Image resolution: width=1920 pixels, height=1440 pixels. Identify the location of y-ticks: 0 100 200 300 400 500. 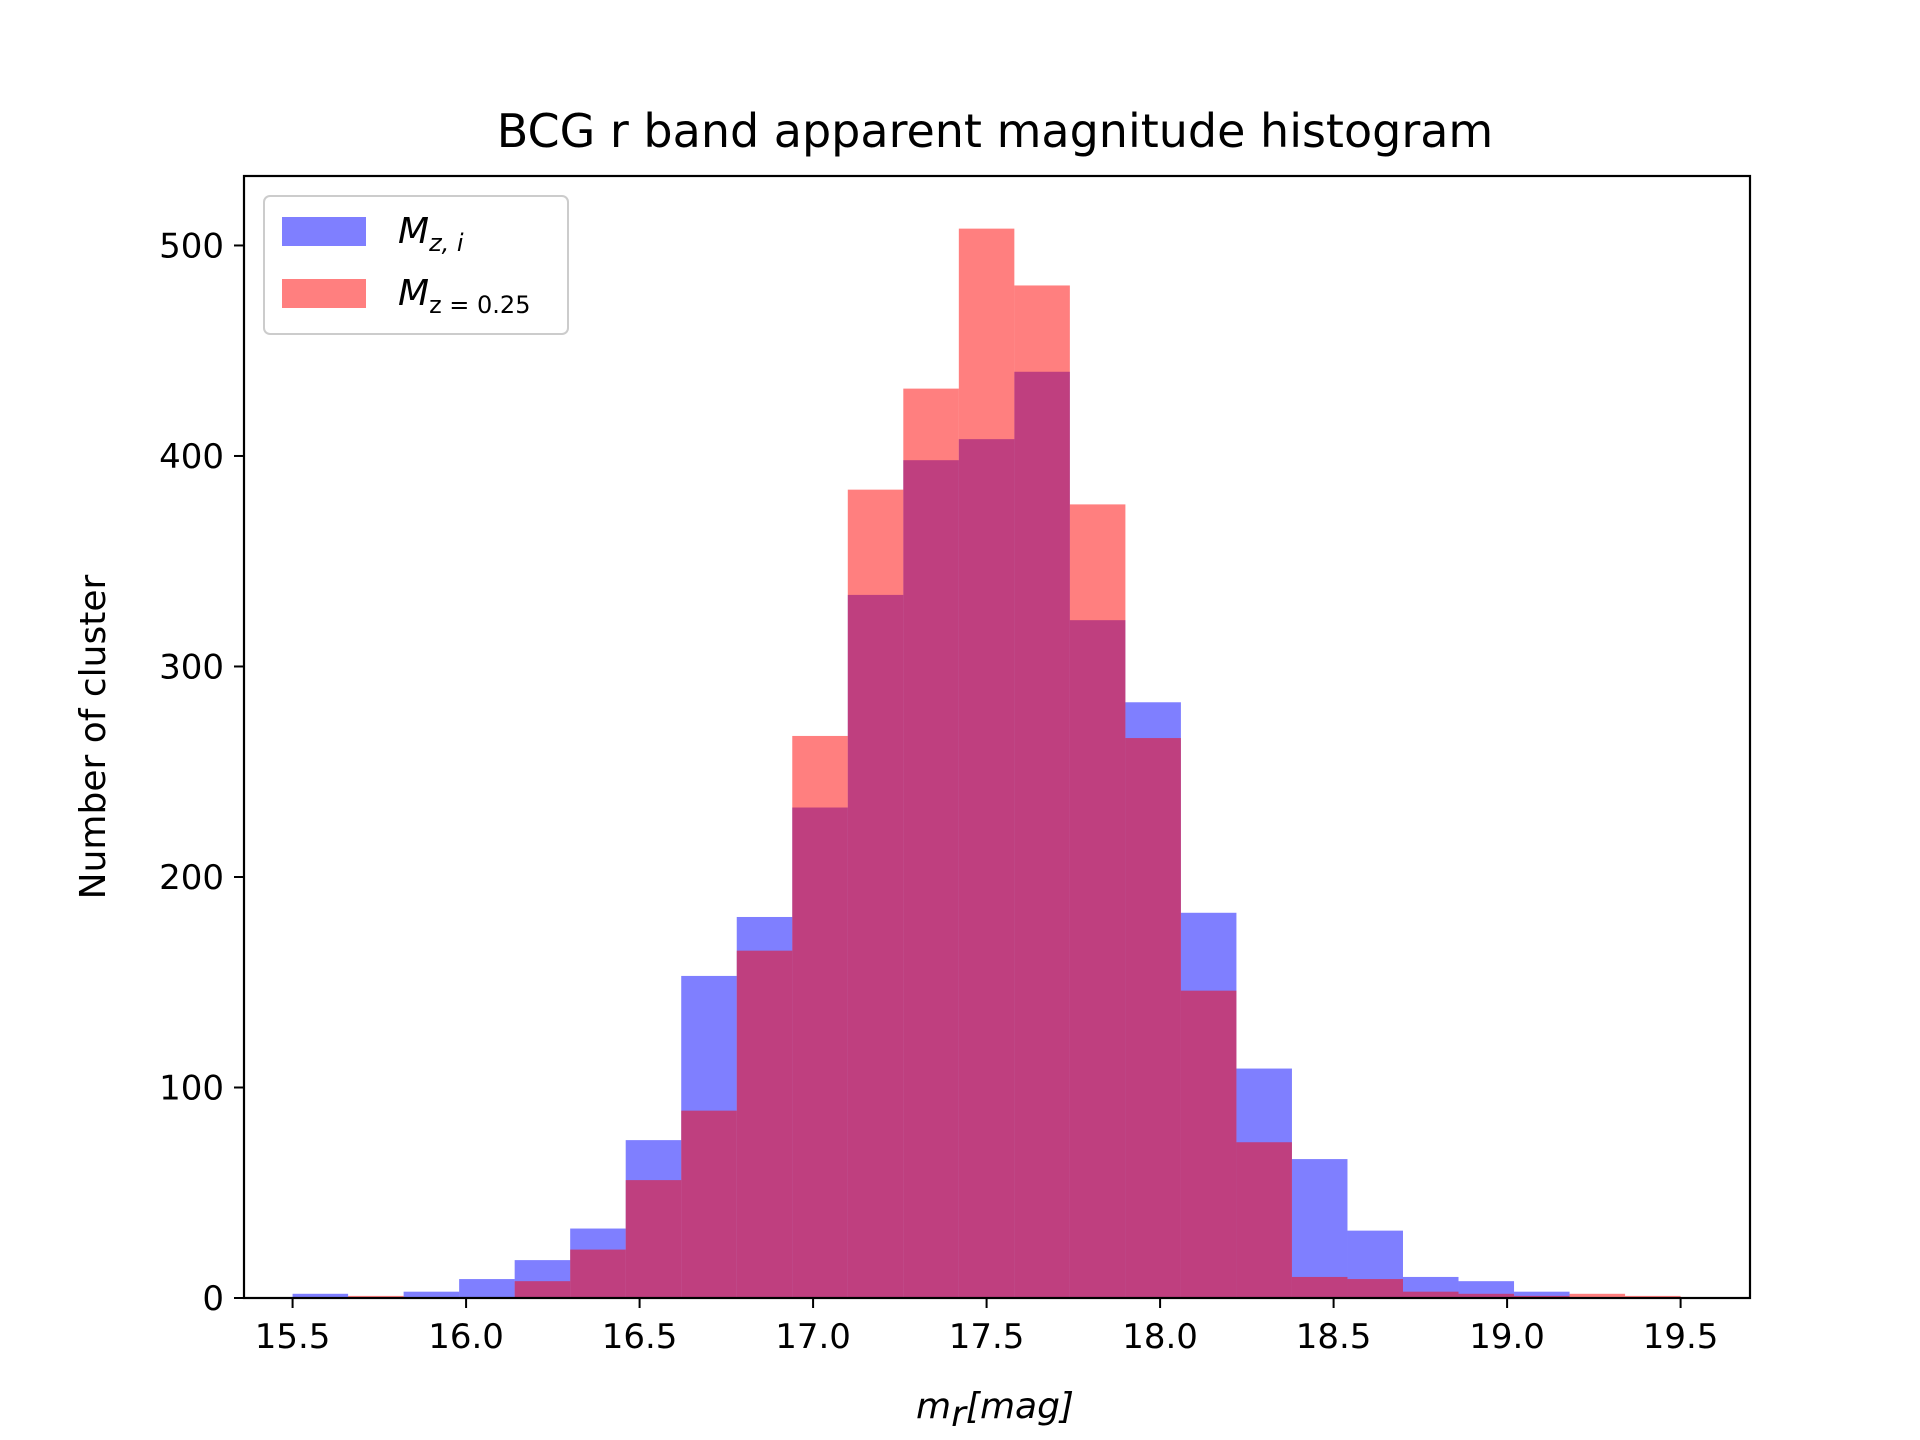
(201, 772).